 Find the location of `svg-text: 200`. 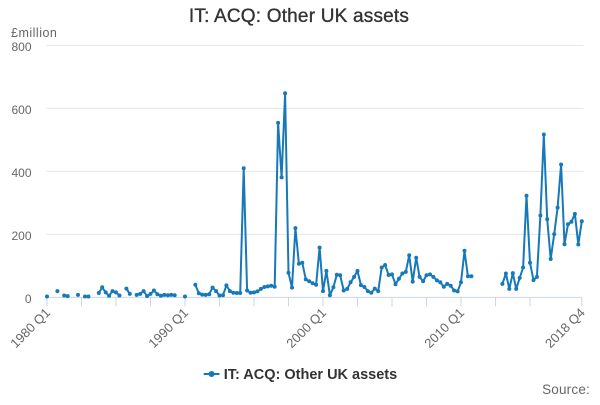

svg-text: 200 is located at coordinates (21, 236).